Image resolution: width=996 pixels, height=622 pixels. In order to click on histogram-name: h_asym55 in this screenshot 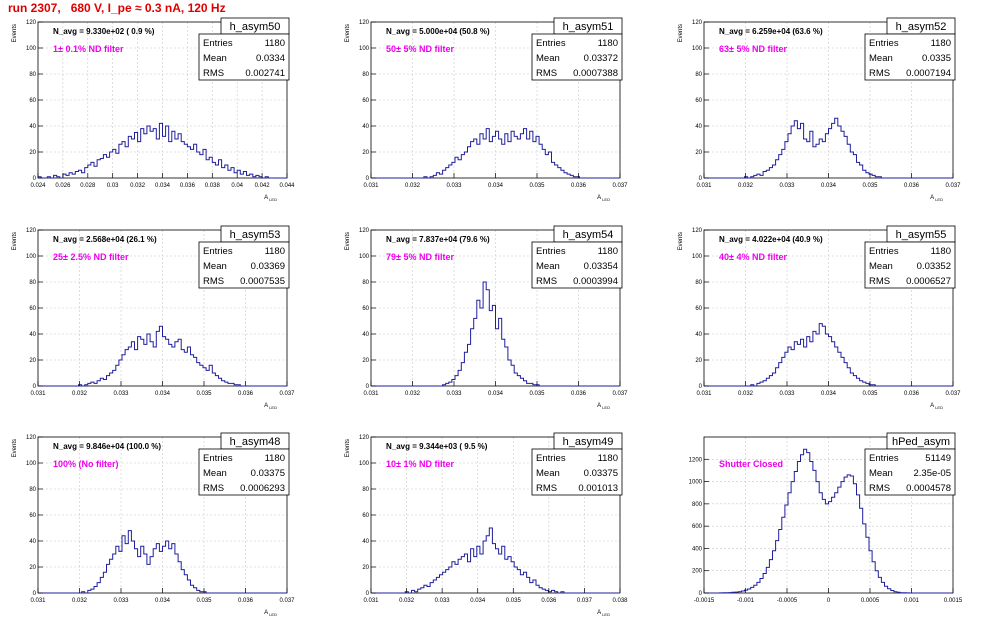, I will do `click(921, 235)`.